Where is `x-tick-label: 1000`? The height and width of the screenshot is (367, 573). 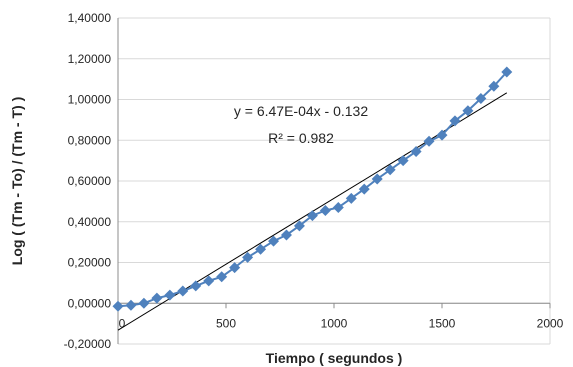 x-tick-label: 1000 is located at coordinates (334, 323).